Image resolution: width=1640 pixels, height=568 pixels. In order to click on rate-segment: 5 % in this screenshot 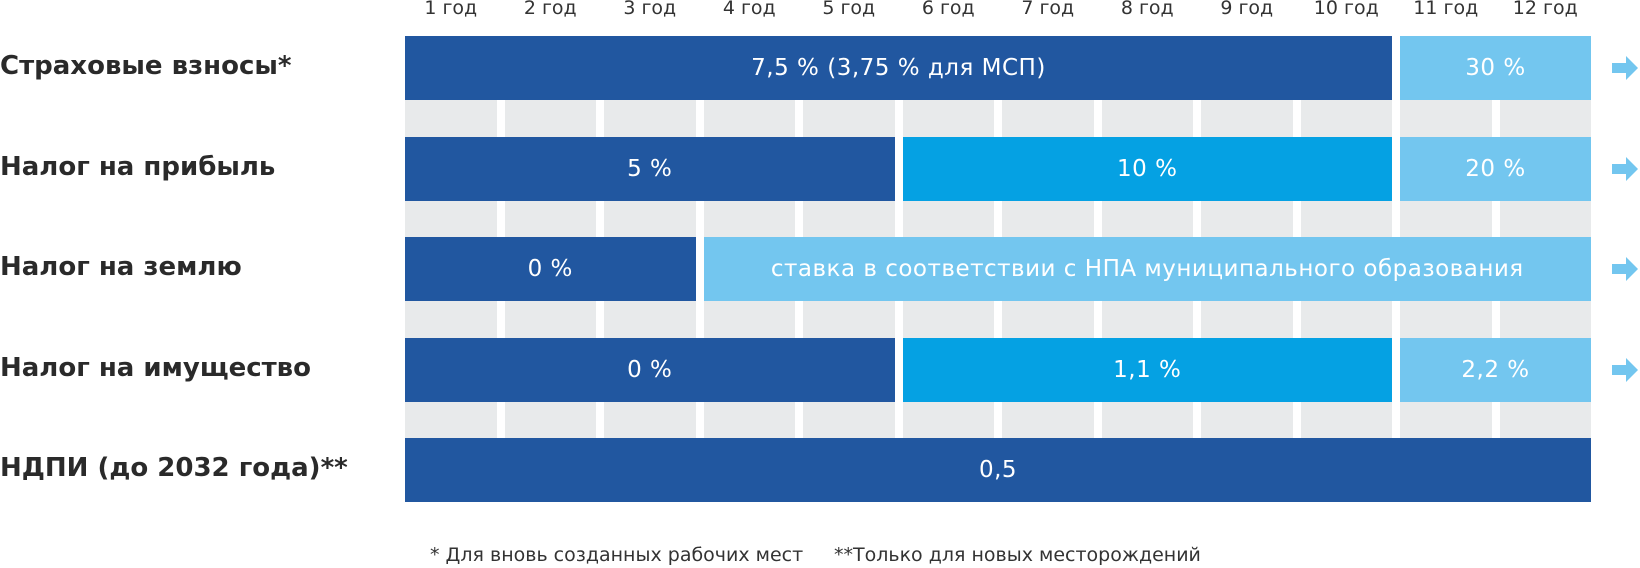, I will do `click(650, 168)`.